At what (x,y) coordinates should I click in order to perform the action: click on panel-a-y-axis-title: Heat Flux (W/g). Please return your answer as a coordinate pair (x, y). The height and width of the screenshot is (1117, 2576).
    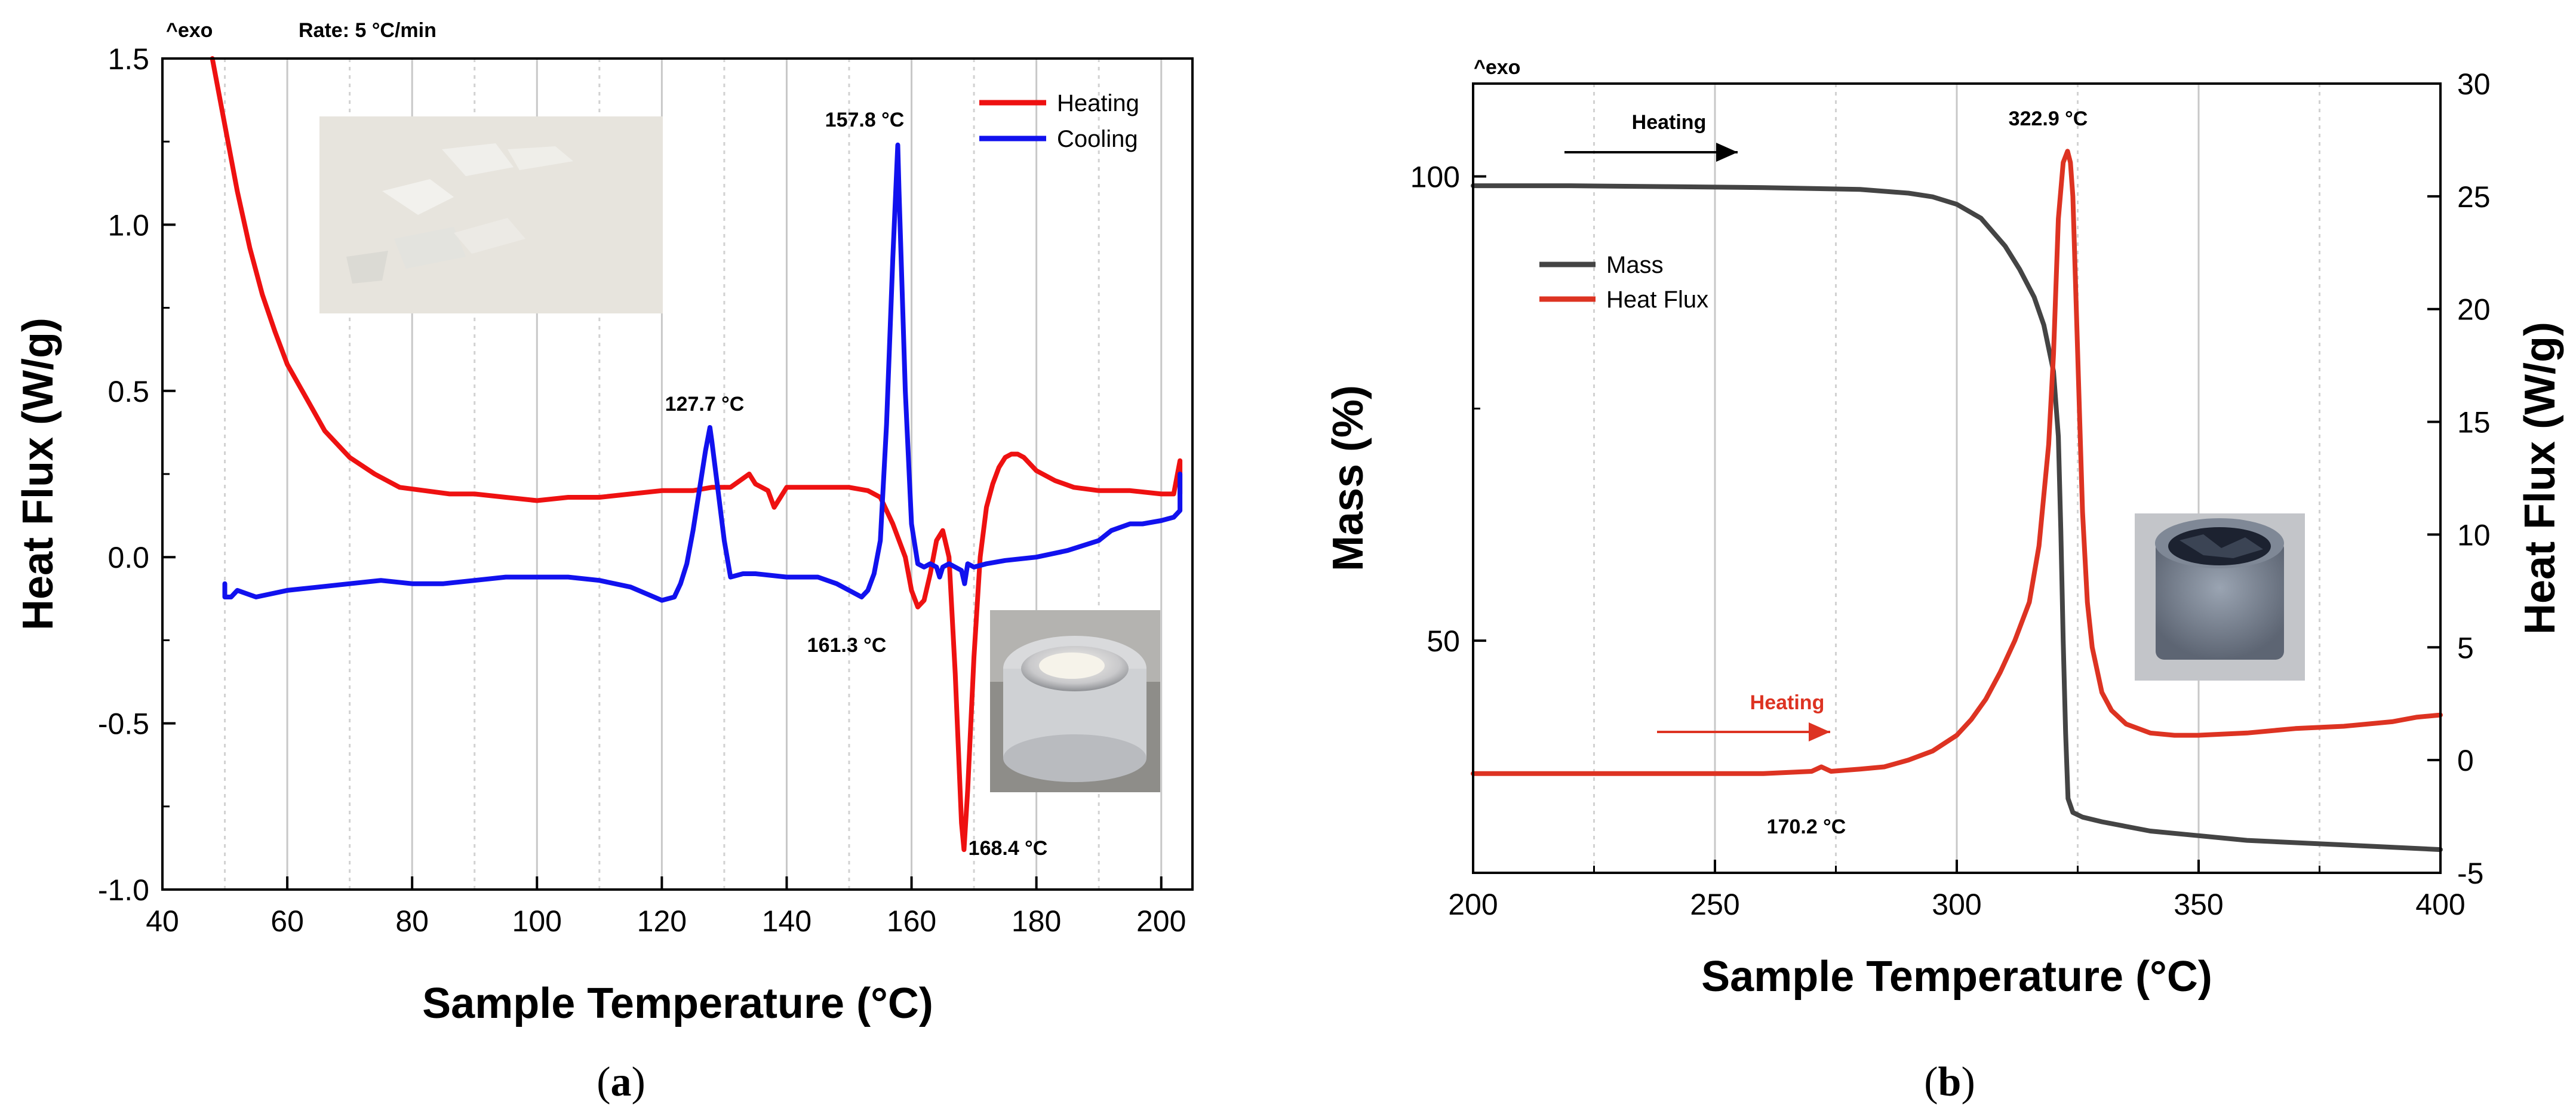
    Looking at the image, I should click on (38, 474).